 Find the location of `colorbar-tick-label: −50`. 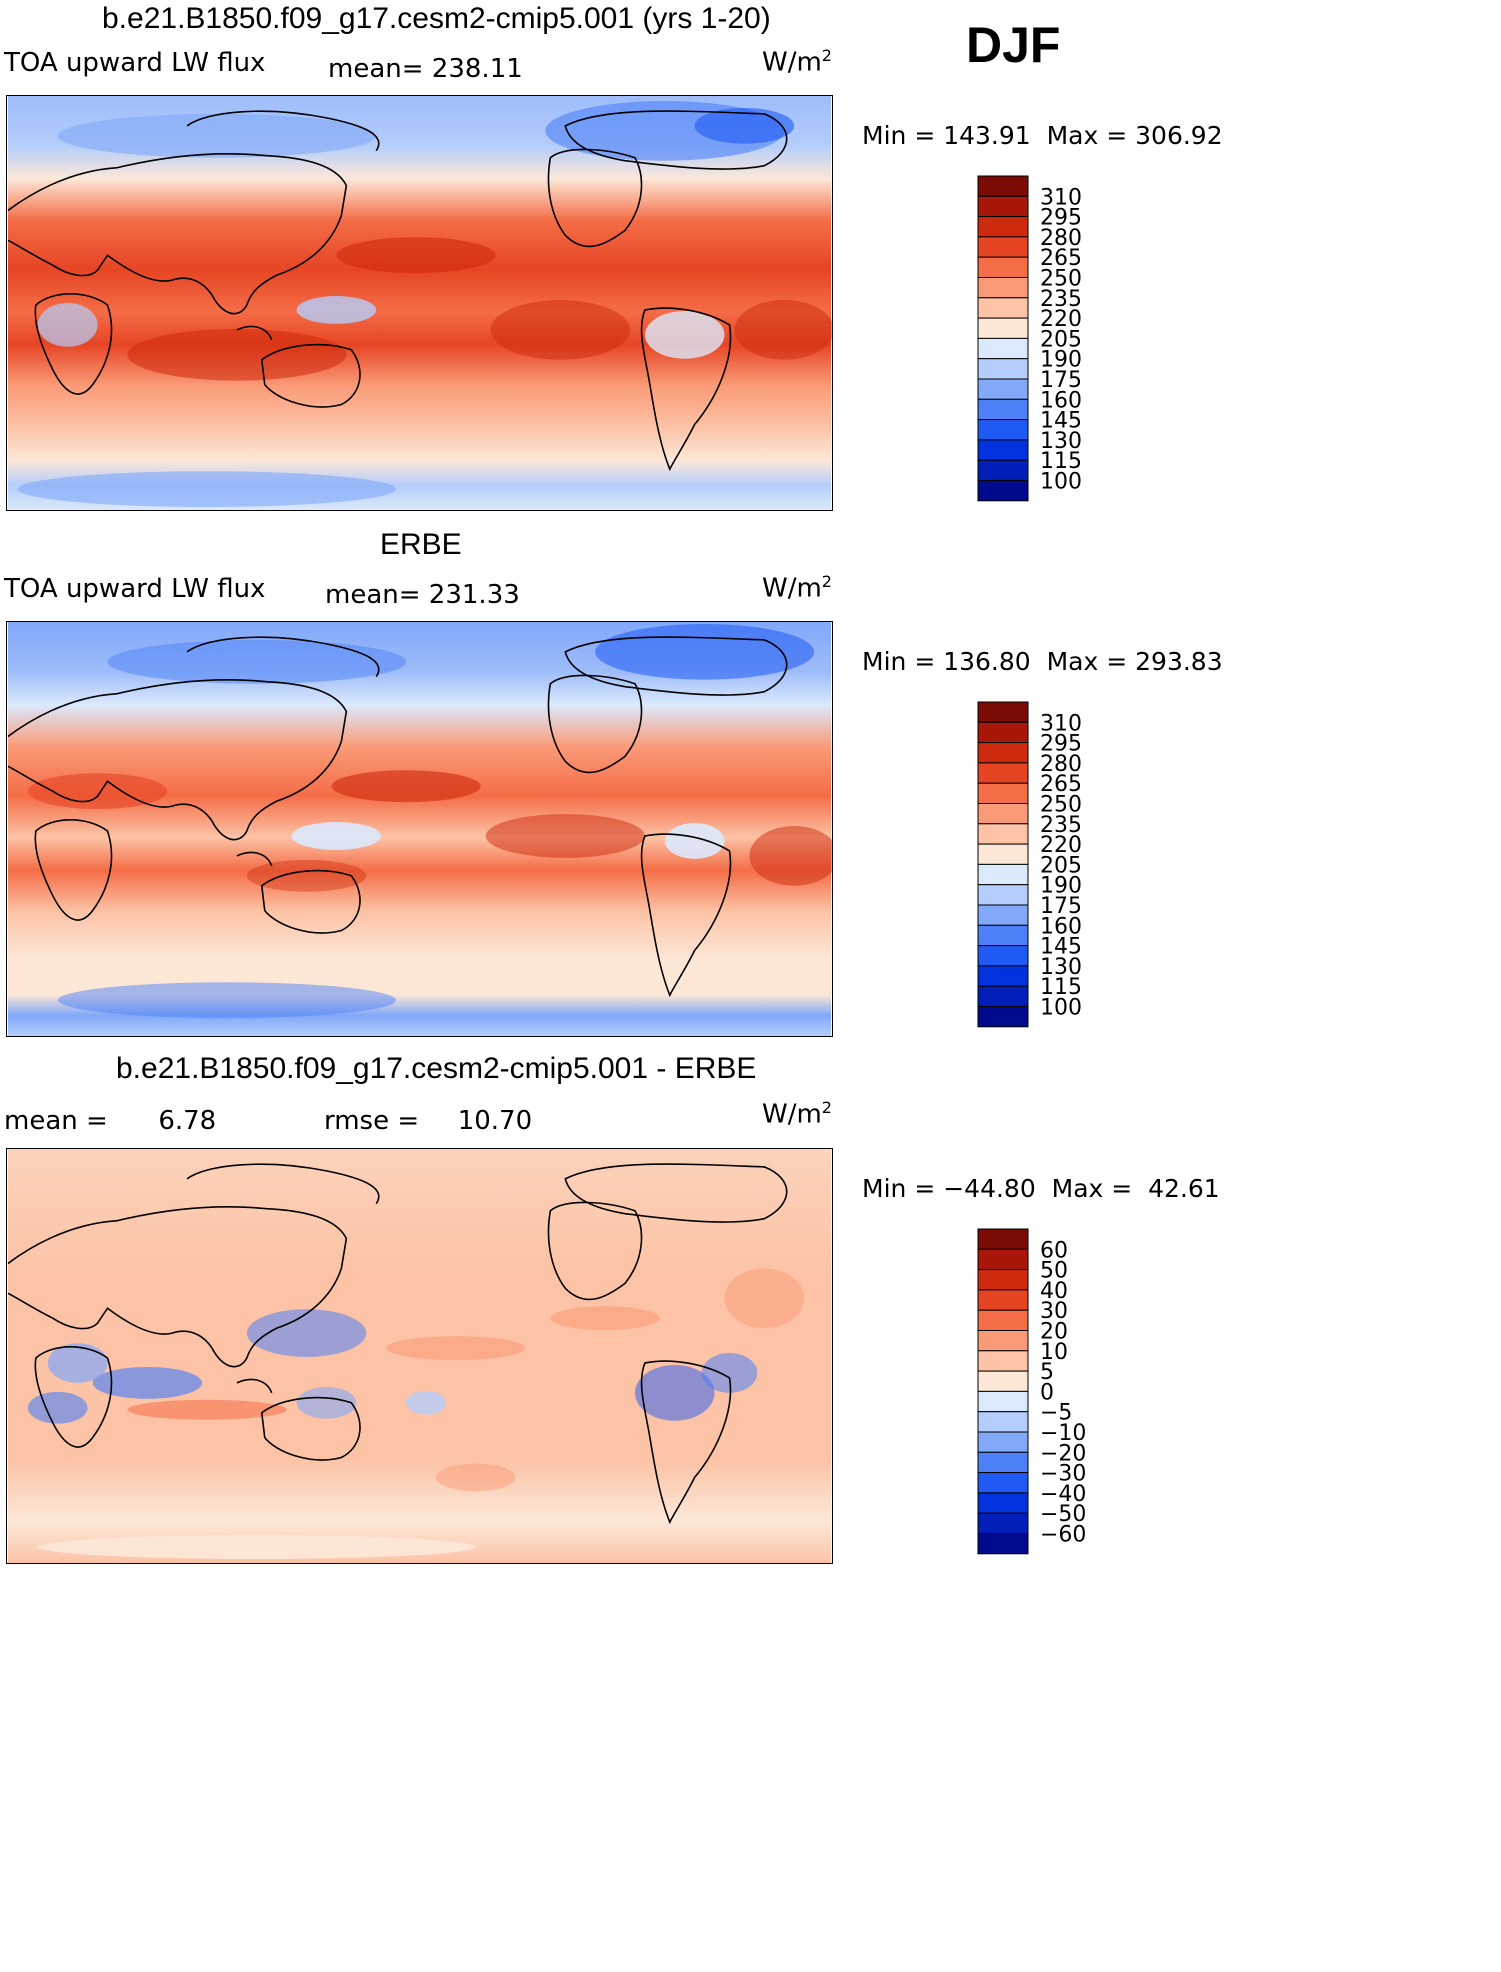

colorbar-tick-label: −50 is located at coordinates (1063, 1514).